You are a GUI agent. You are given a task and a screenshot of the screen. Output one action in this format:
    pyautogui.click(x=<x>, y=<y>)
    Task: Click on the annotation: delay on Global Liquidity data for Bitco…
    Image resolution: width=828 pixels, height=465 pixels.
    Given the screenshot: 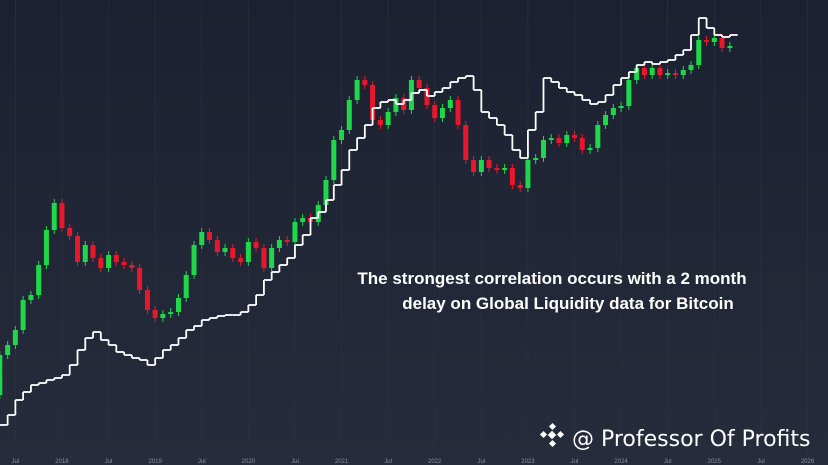 What is the action you would take?
    pyautogui.click(x=568, y=303)
    